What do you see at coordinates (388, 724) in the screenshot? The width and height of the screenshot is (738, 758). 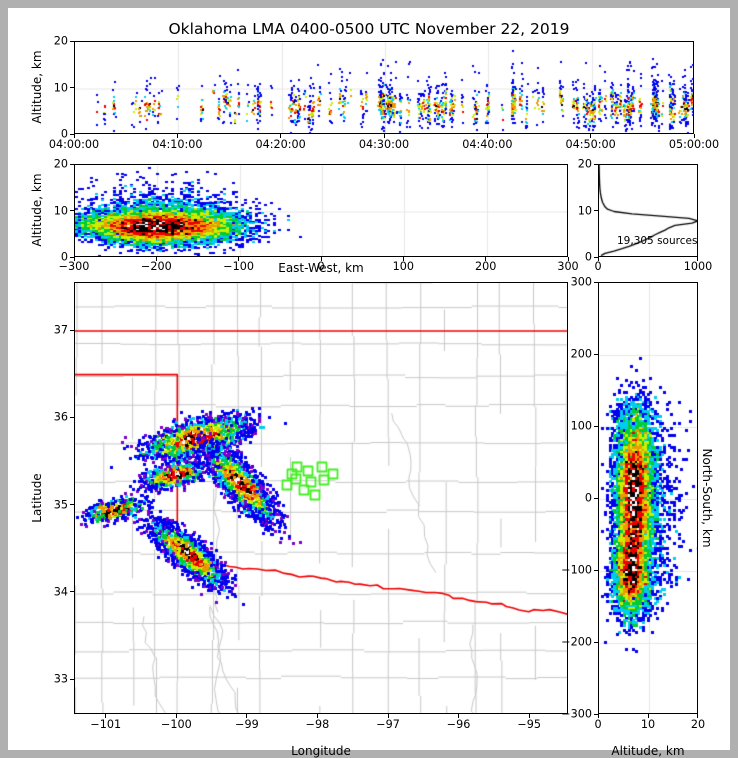 I see `axis-tick-label: −97` at bounding box center [388, 724].